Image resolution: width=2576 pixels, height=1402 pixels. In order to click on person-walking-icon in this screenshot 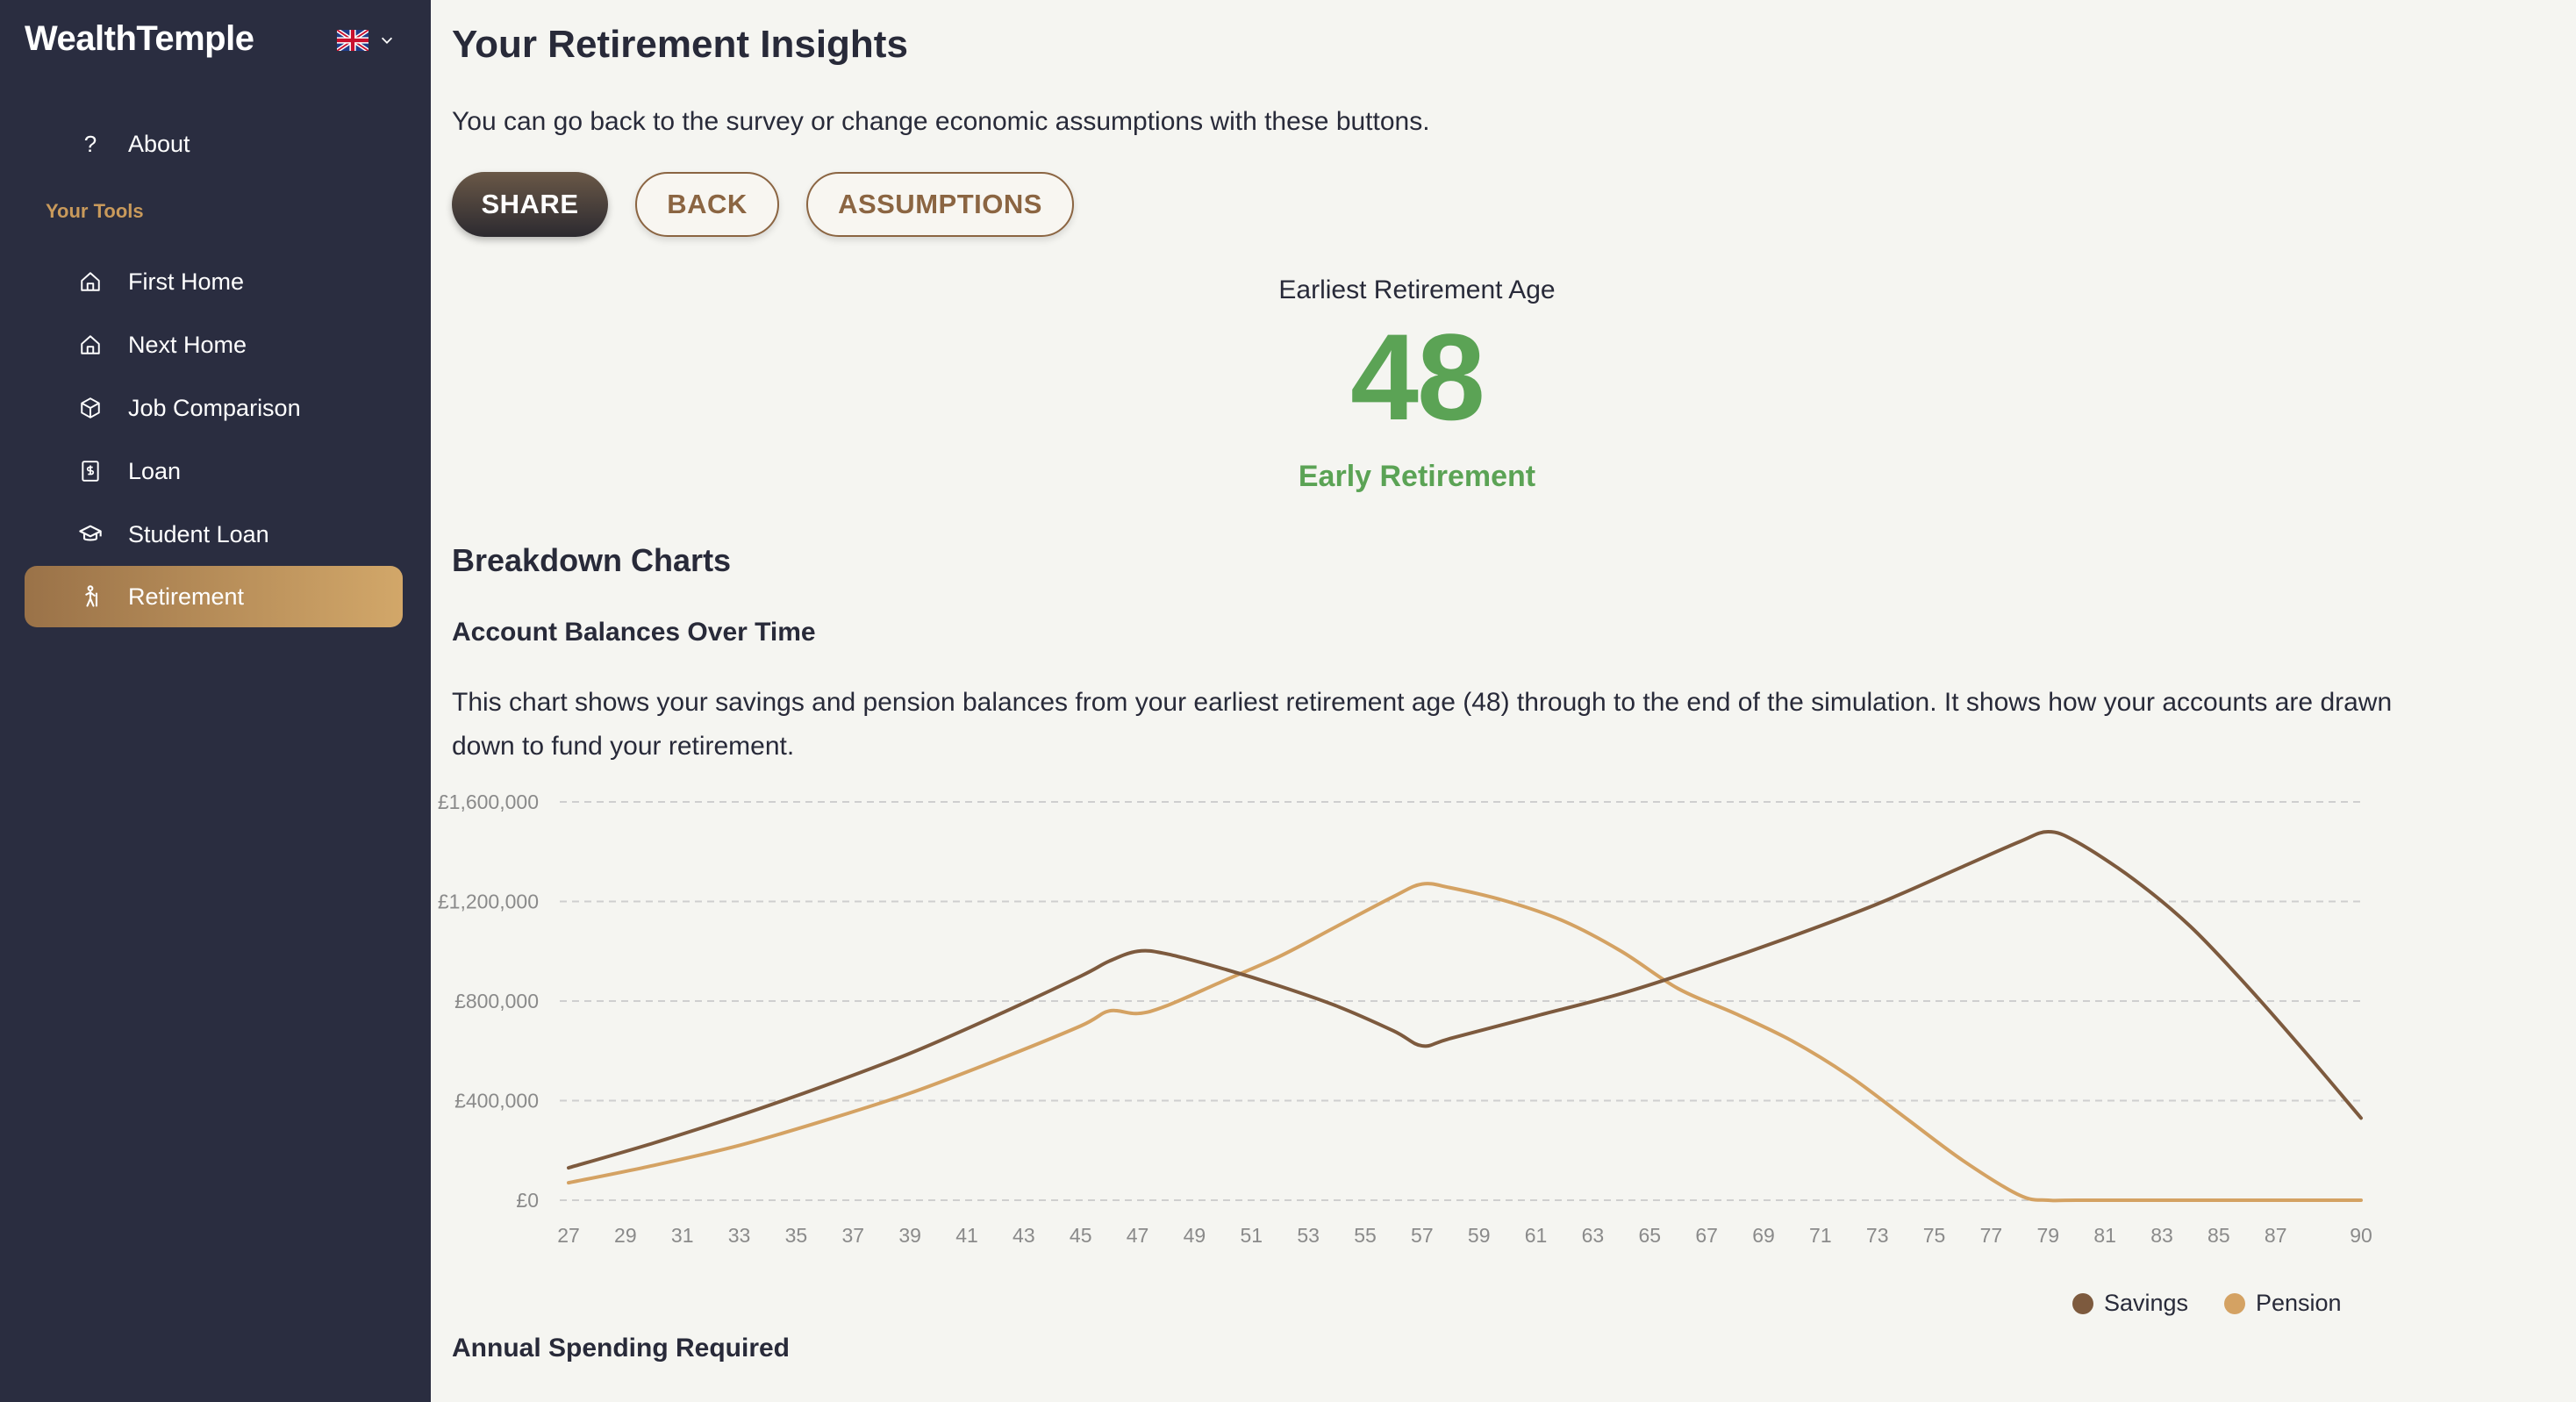, I will do `click(90, 596)`.